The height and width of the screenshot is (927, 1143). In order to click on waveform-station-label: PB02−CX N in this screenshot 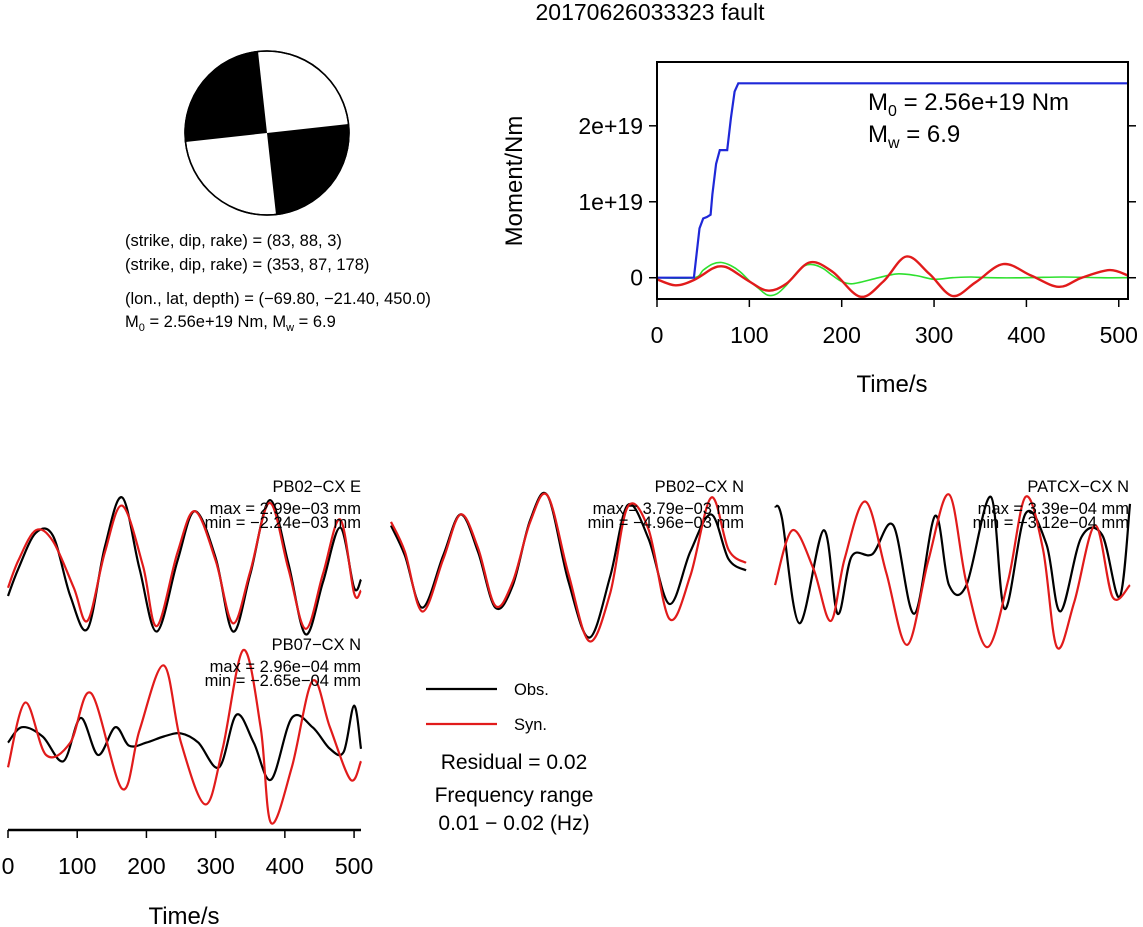, I will do `click(699, 487)`.